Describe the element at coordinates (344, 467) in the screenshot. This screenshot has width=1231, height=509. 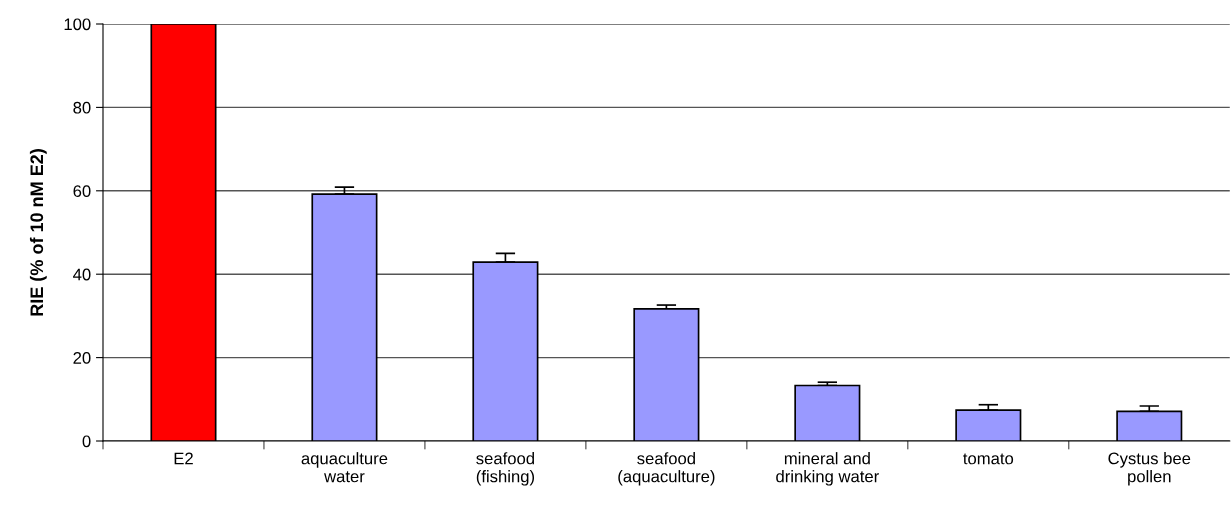
I see `x-tick-label: aquaculture water` at that location.